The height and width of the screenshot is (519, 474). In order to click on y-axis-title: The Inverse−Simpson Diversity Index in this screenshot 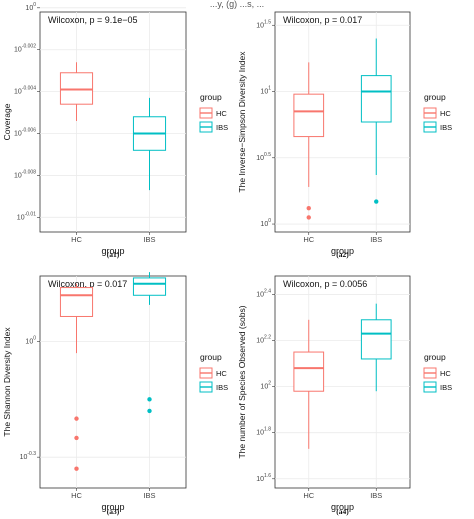, I will do `click(242, 122)`.